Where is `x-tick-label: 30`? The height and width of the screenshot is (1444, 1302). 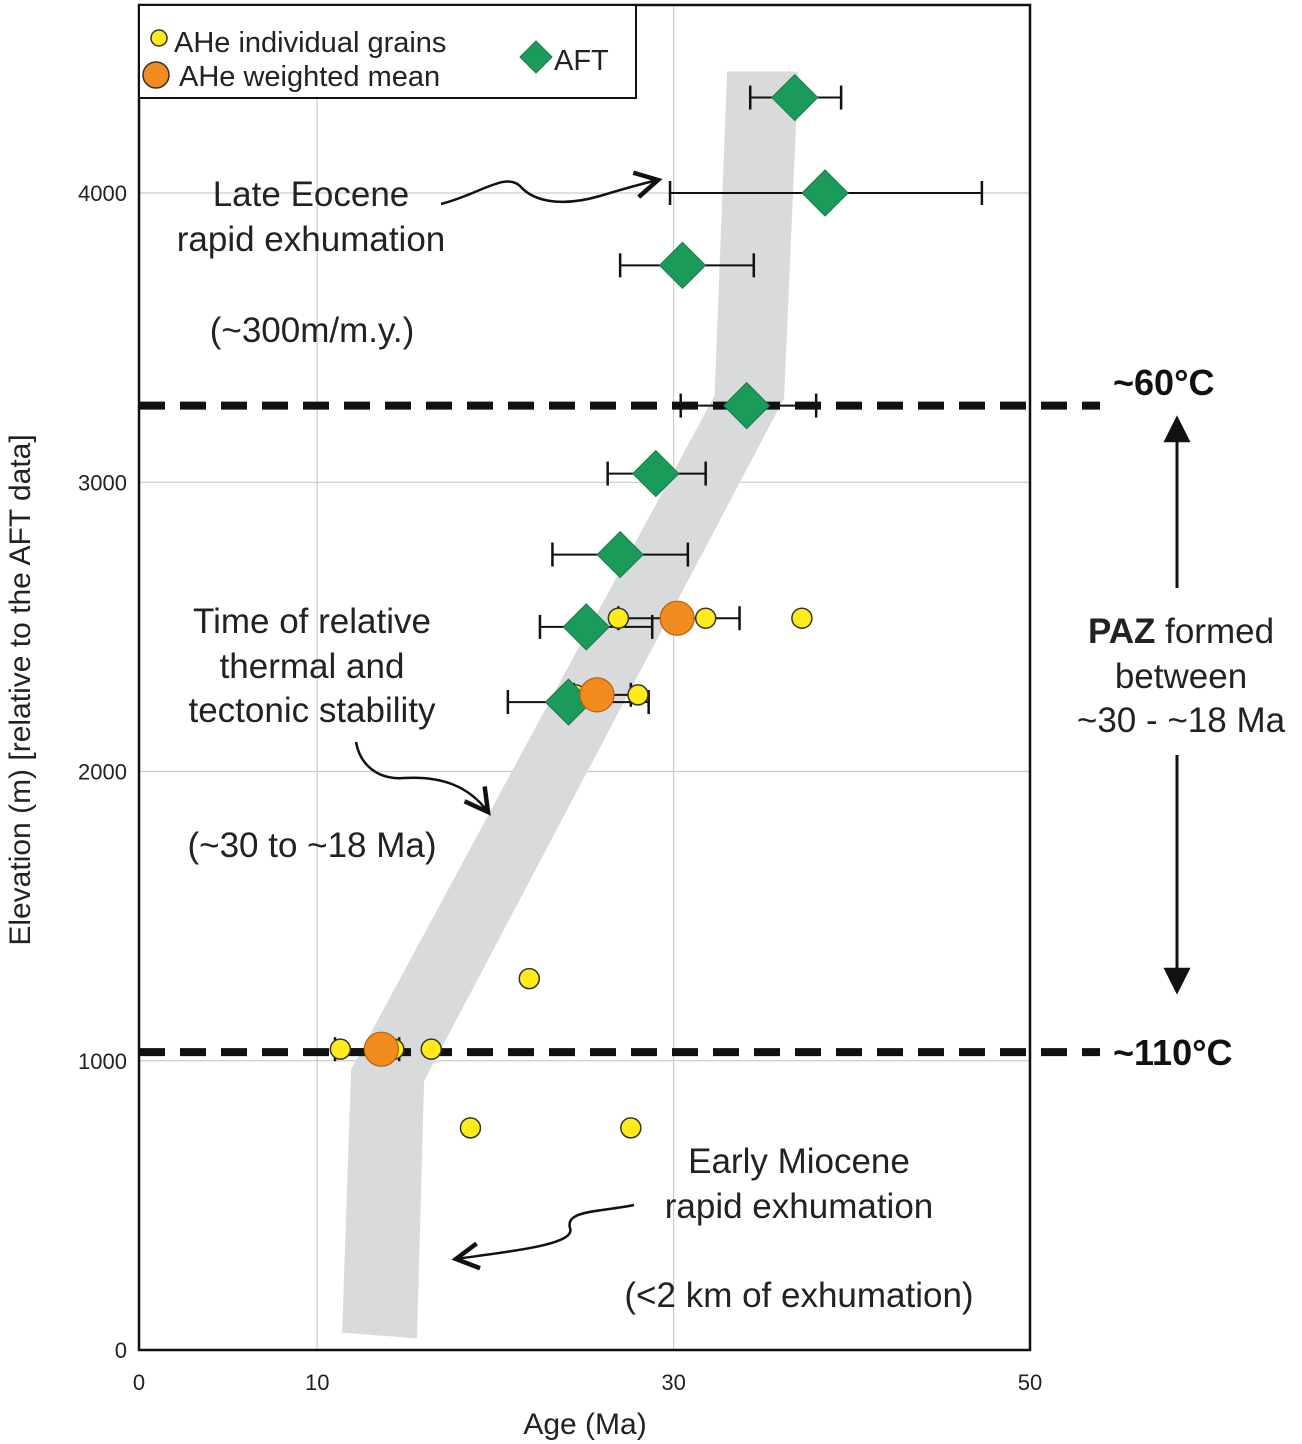
x-tick-label: 30 is located at coordinates (673, 1382).